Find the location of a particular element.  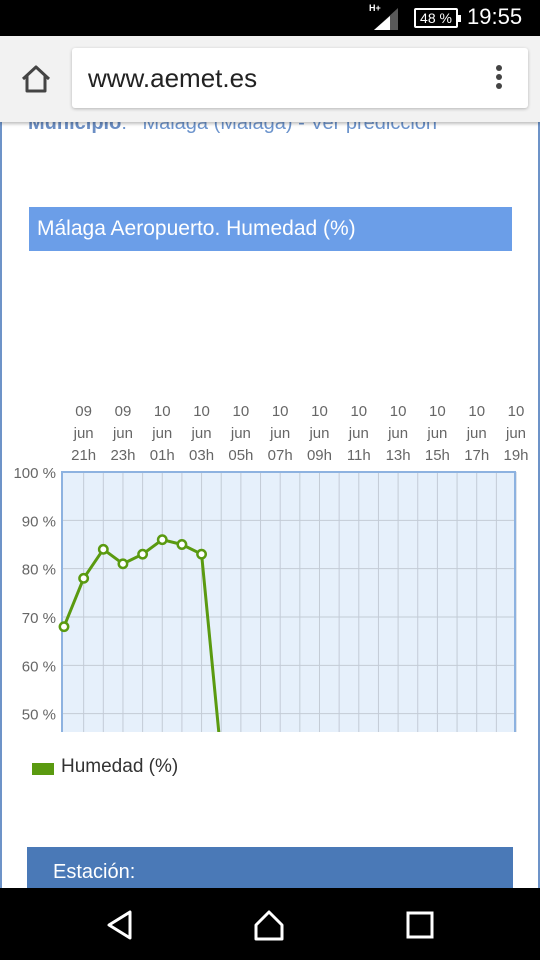

battery-indicator: 48 % is located at coordinates (437, 18).